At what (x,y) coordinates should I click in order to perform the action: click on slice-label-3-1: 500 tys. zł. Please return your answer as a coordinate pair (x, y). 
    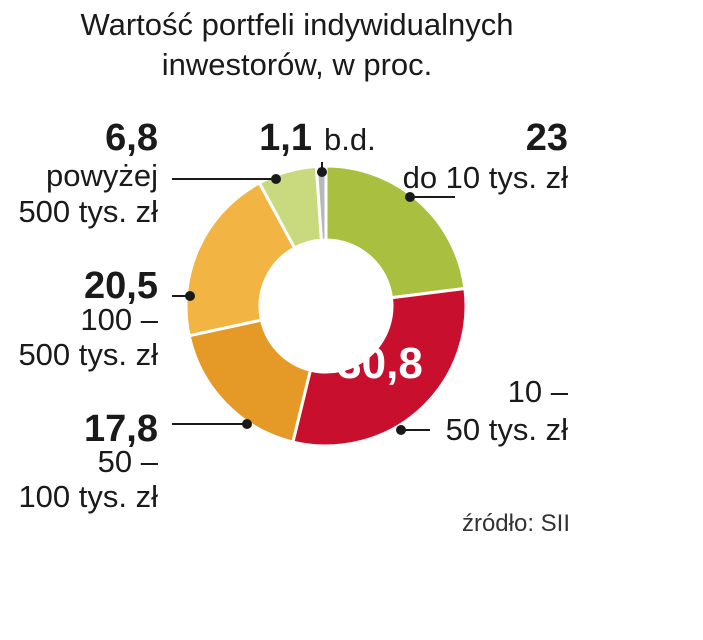
    Looking at the image, I should click on (88, 354).